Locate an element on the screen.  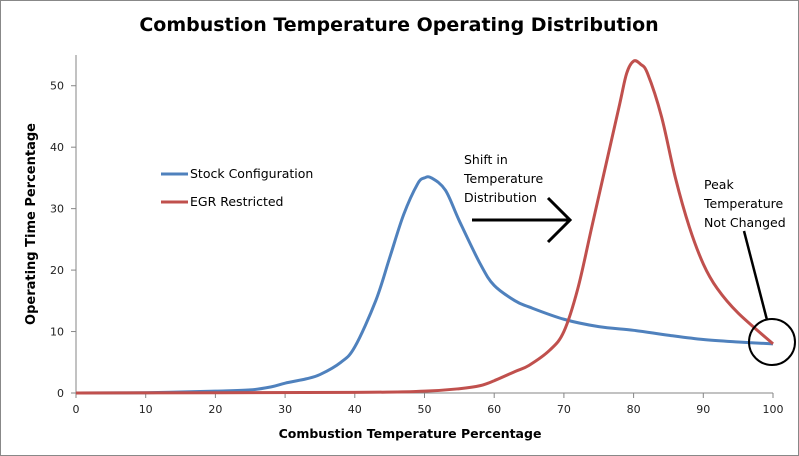
annotation-peak-line1: Peak is located at coordinates (719, 184).